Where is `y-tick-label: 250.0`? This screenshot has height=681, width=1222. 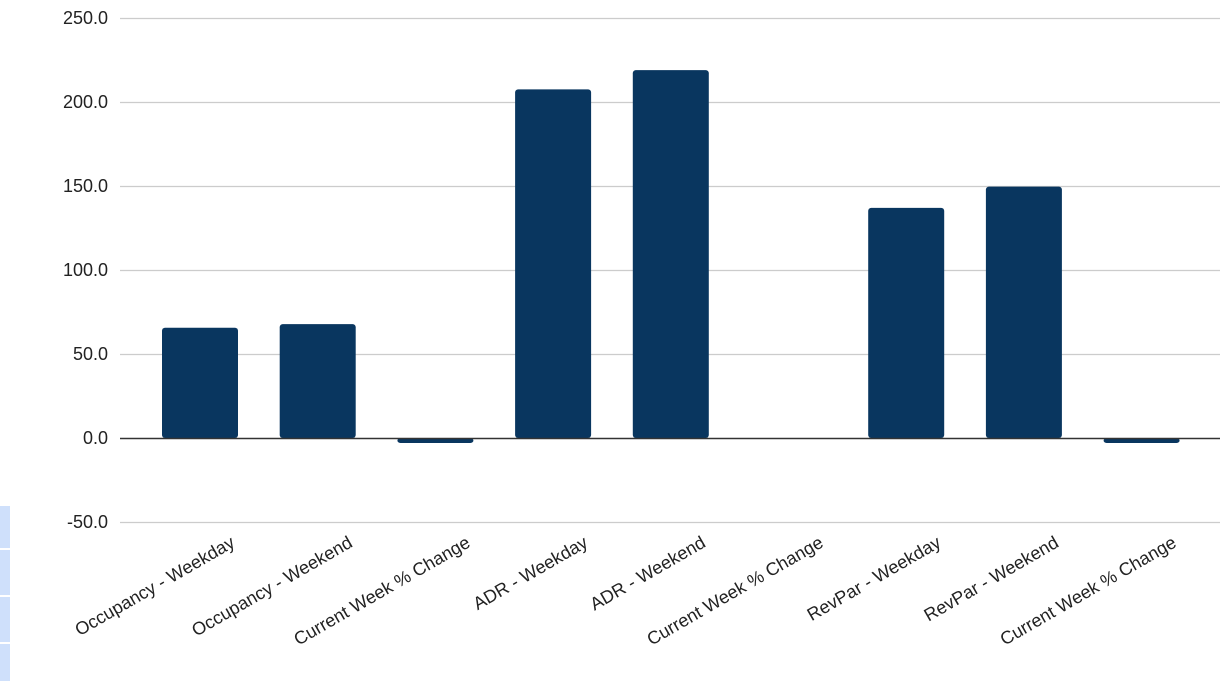
y-tick-label: 250.0 is located at coordinates (85, 18).